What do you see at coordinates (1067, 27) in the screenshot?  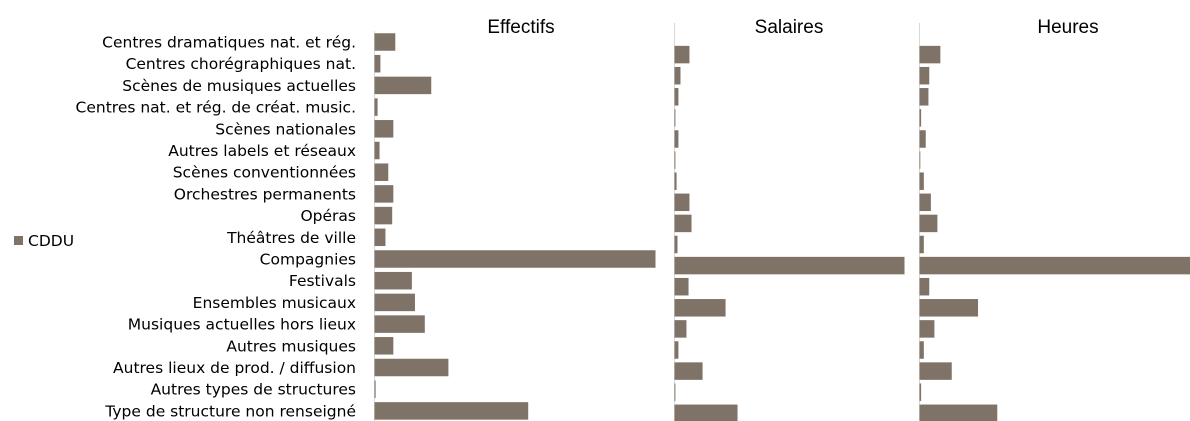 I see `panel-title: Heures` at bounding box center [1067, 27].